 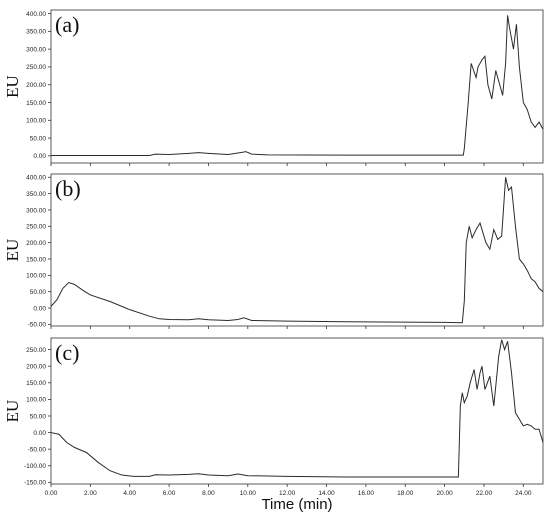 What do you see at coordinates (444, 493) in the screenshot?
I see `x-tick-label: 20.00` at bounding box center [444, 493].